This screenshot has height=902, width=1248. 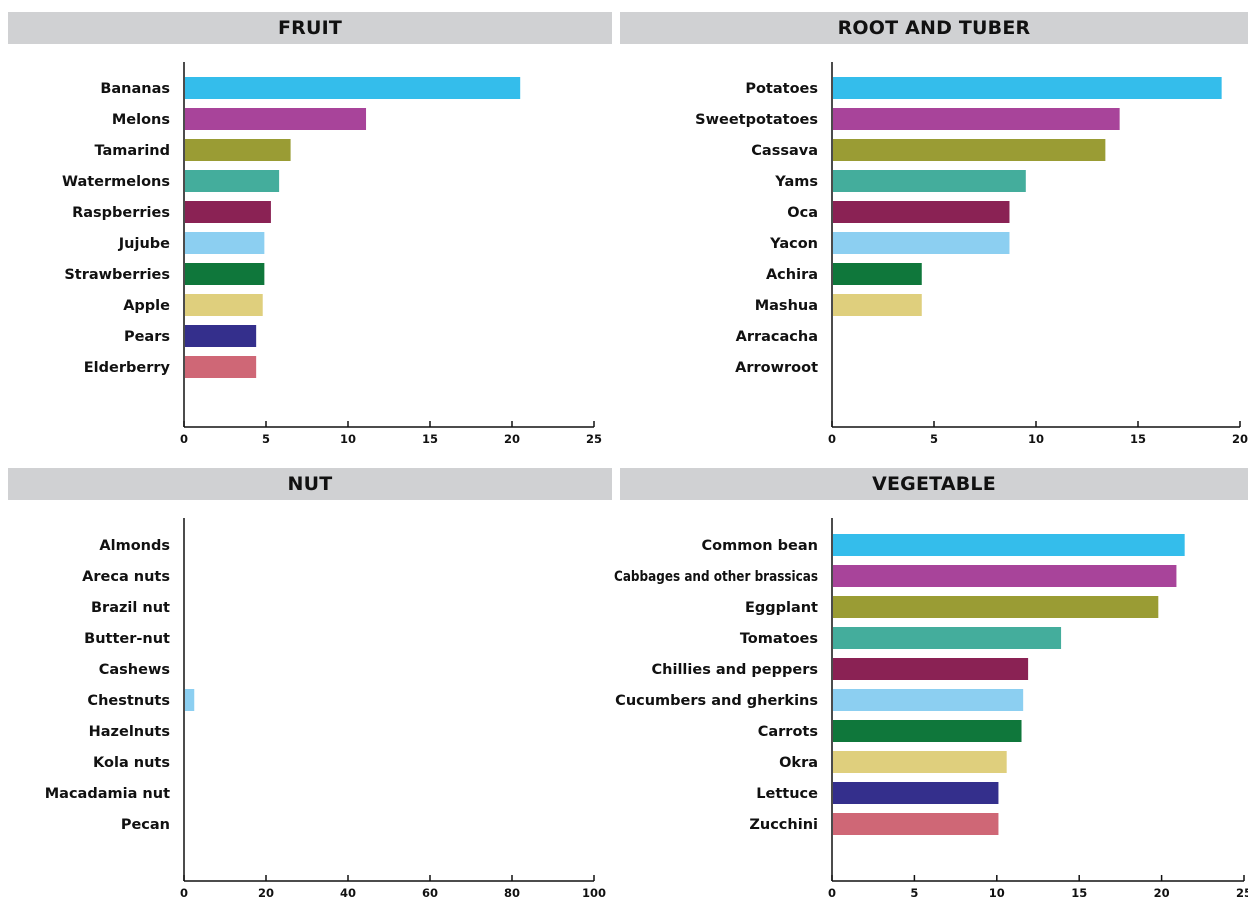 I want to click on bar-bananas, so click(x=353, y=88).